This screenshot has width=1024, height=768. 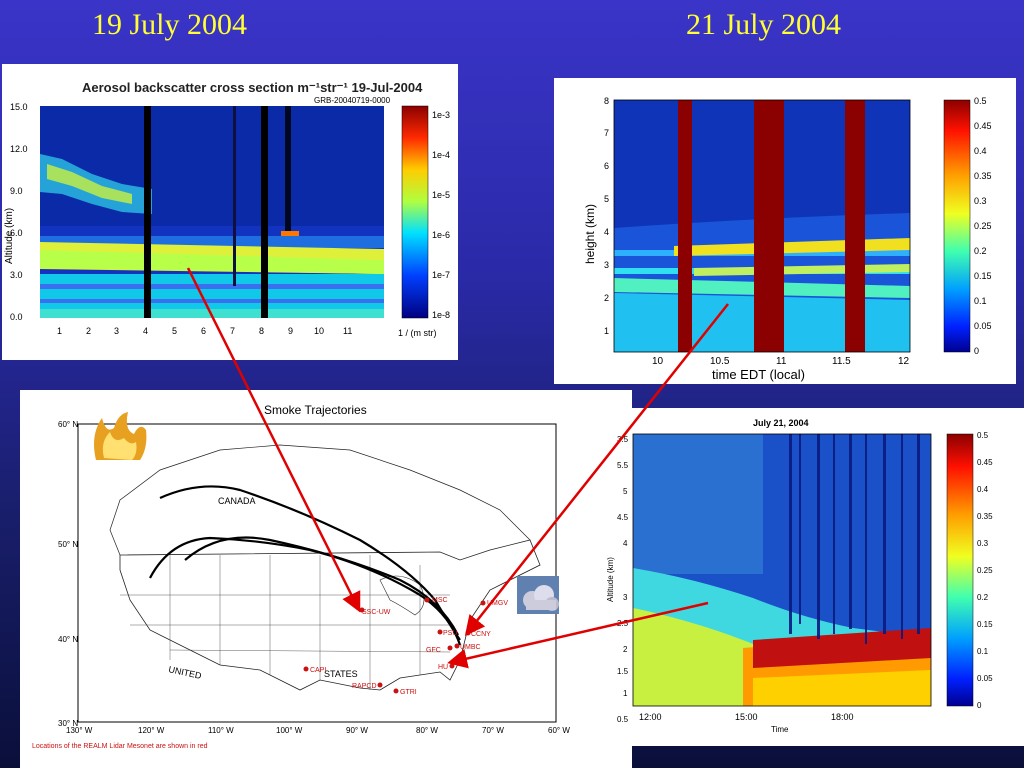 I want to click on svg-text: CANADA, so click(x=237, y=501).